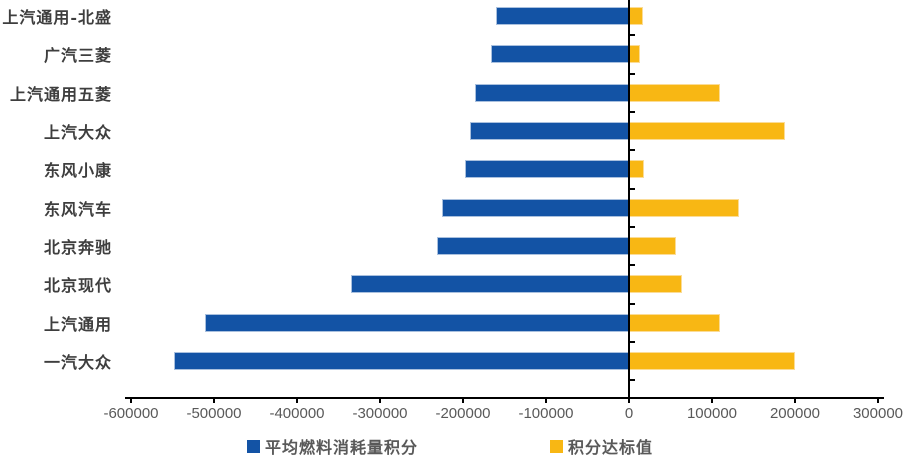 The width and height of the screenshot is (915, 460). Describe the element at coordinates (60, 94) in the screenshot. I see `category-label: 上汽通用五菱` at that location.